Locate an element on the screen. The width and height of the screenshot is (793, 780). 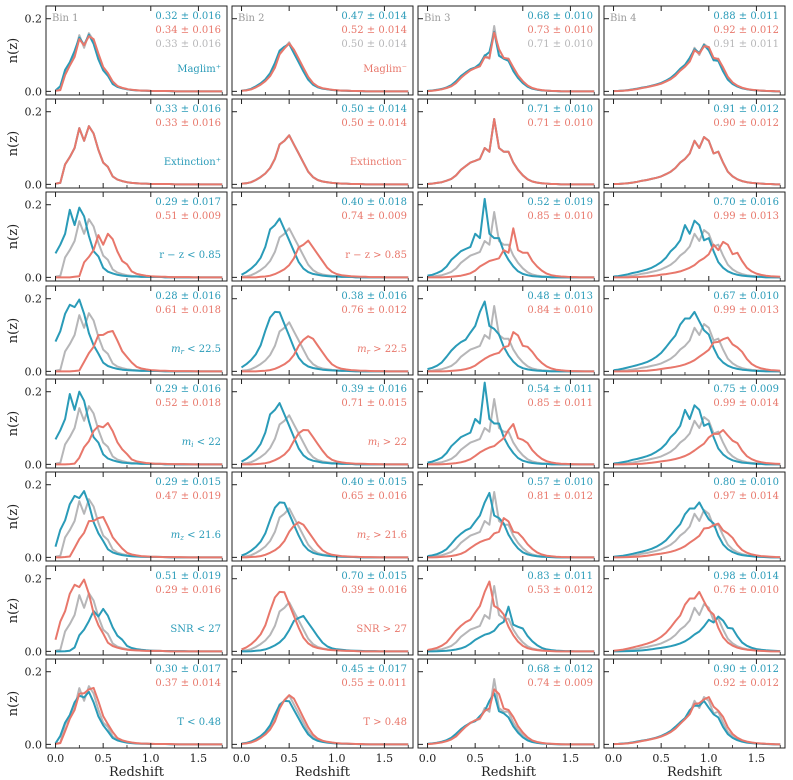
gray-mean-label: 0.50 ± 0.014 is located at coordinates (374, 44).